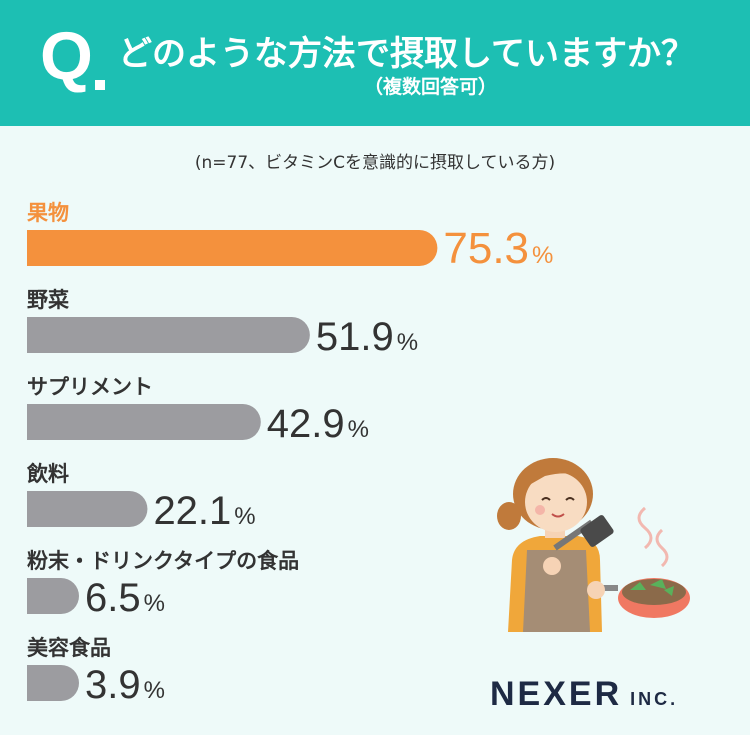 This screenshot has width=750, height=735. What do you see at coordinates (318, 424) in the screenshot?
I see `value-label: 42.9%` at bounding box center [318, 424].